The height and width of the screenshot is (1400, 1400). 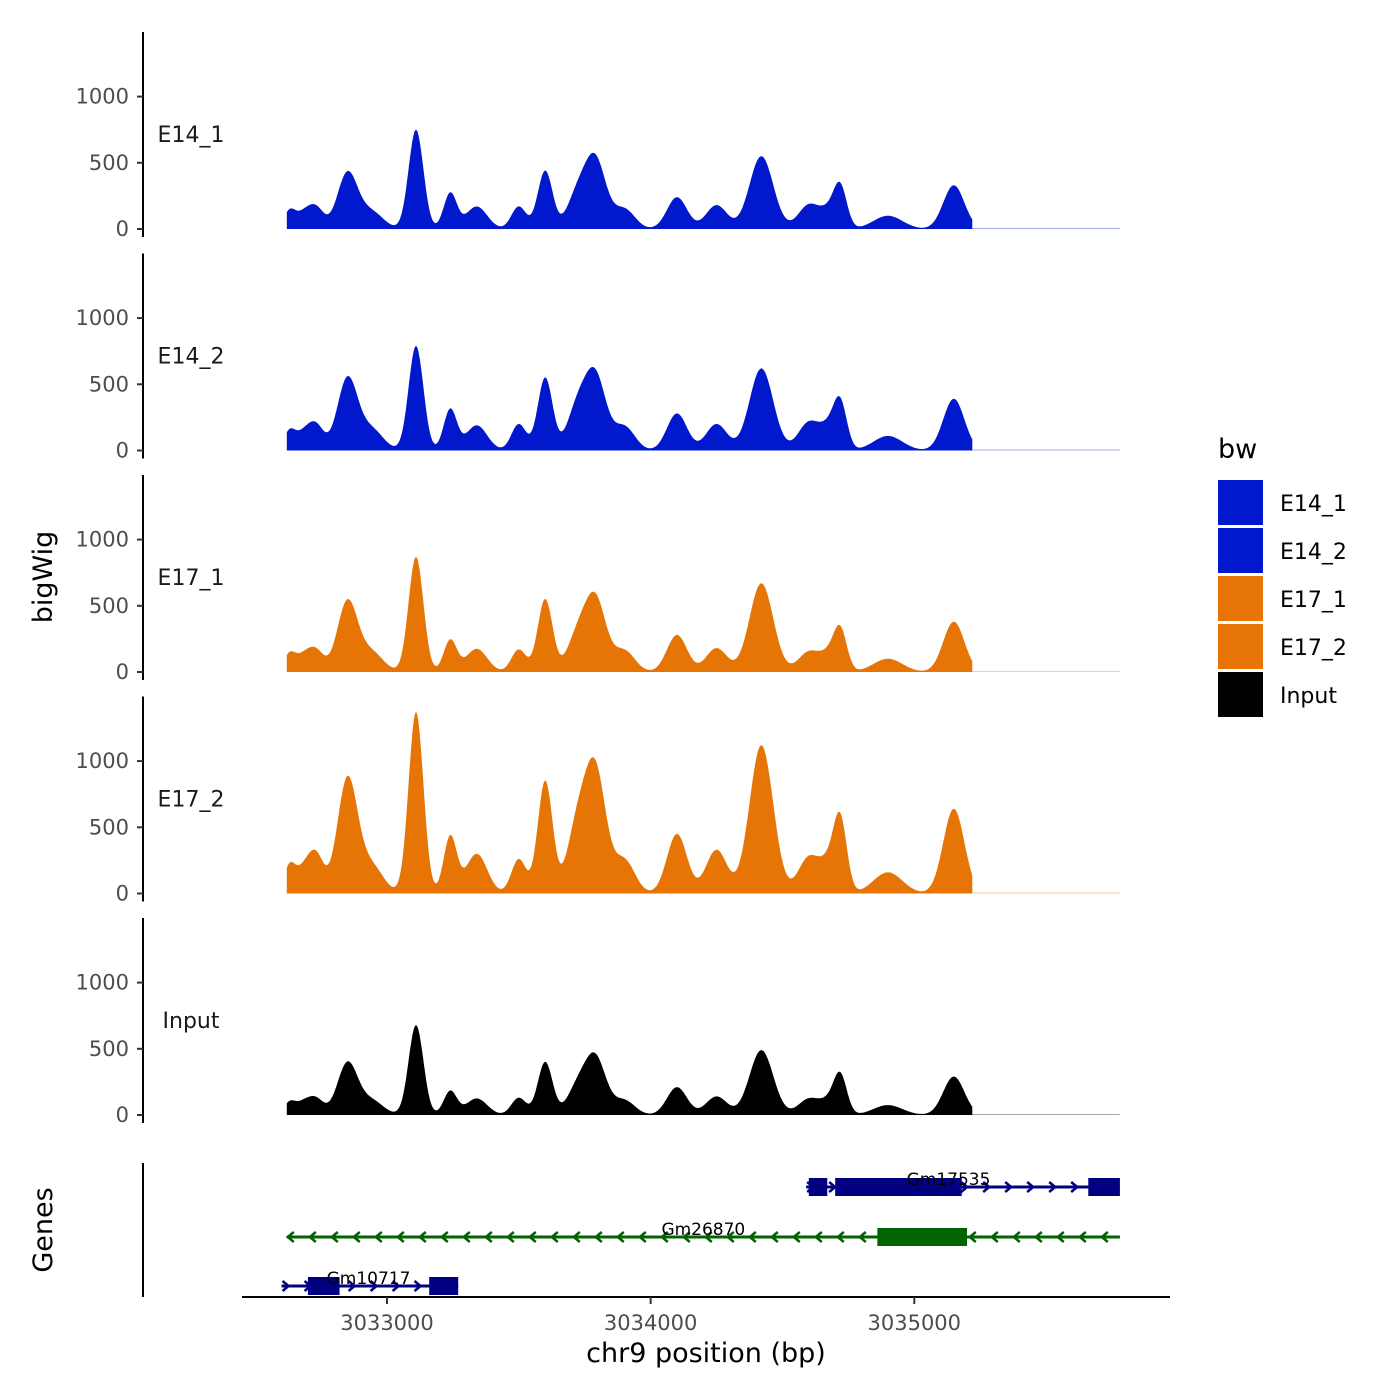 I want to click on coverage-area-Input, so click(x=629, y=1070).